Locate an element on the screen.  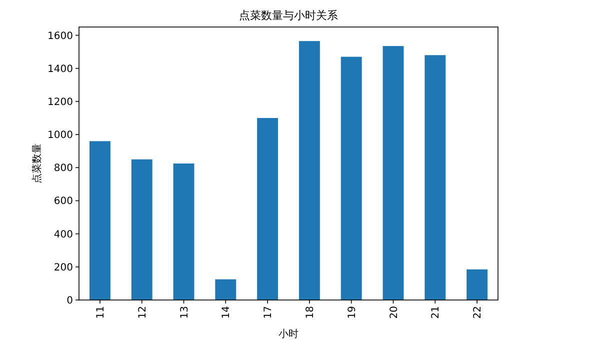
y-tick-label: 0 is located at coordinates (69, 301).